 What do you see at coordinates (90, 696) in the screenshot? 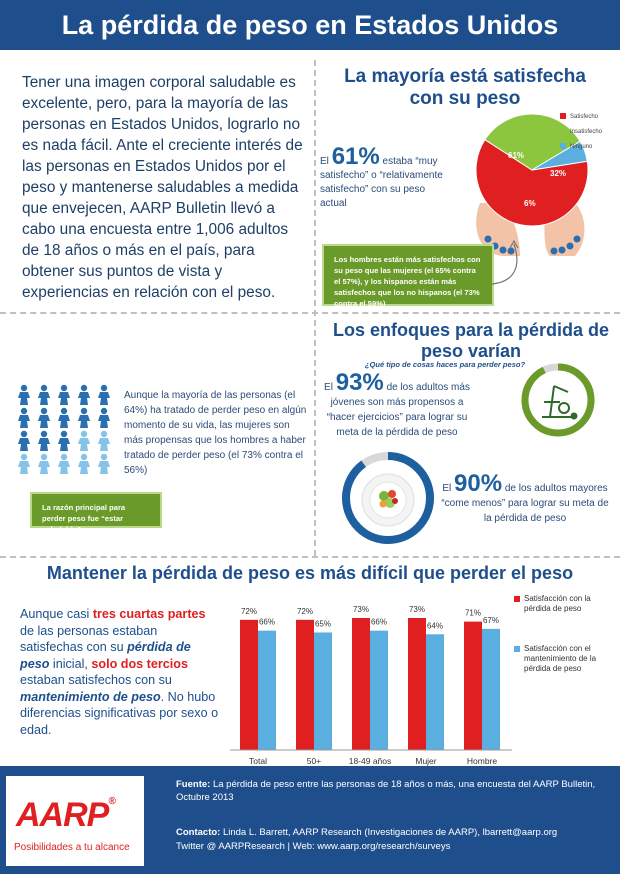
I see `maintain-text-fragment: mantenimiento de peso` at bounding box center [90, 696].